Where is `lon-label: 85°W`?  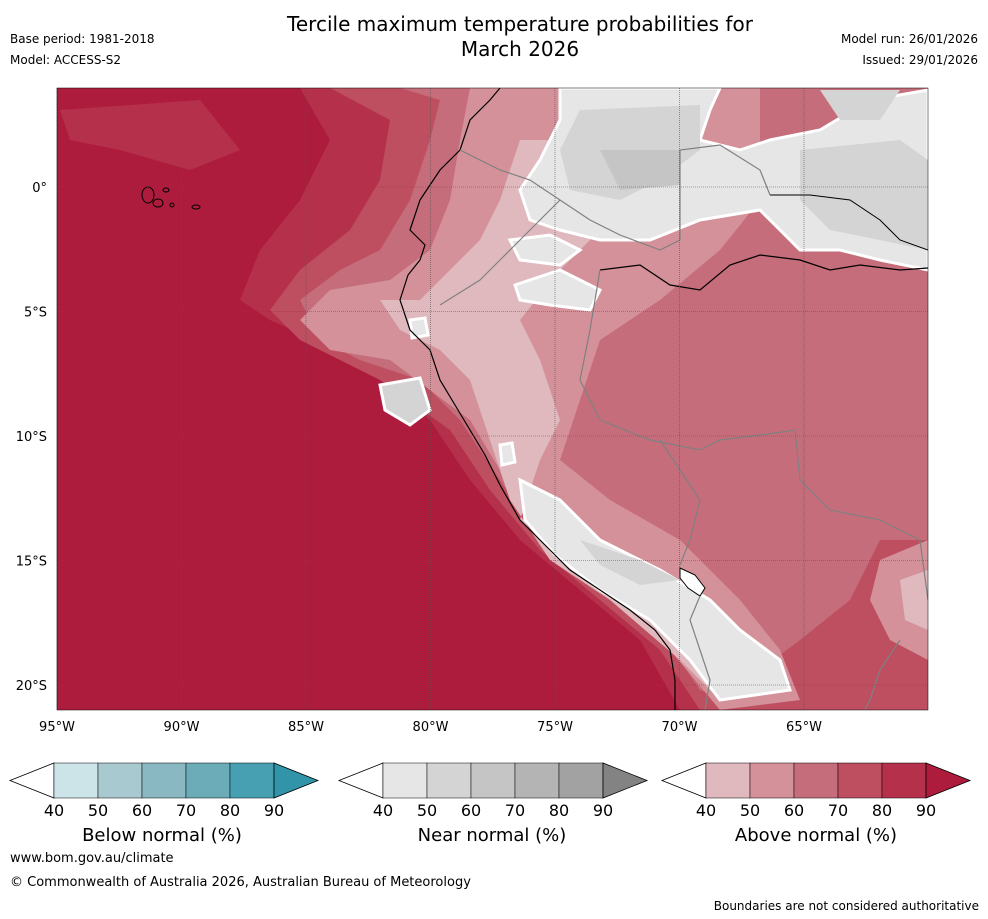
lon-label: 85°W is located at coordinates (306, 727).